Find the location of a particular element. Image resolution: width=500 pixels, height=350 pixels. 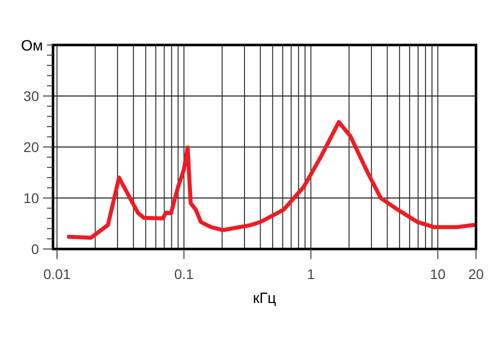

y-tick-label: 30 is located at coordinates (31, 96).